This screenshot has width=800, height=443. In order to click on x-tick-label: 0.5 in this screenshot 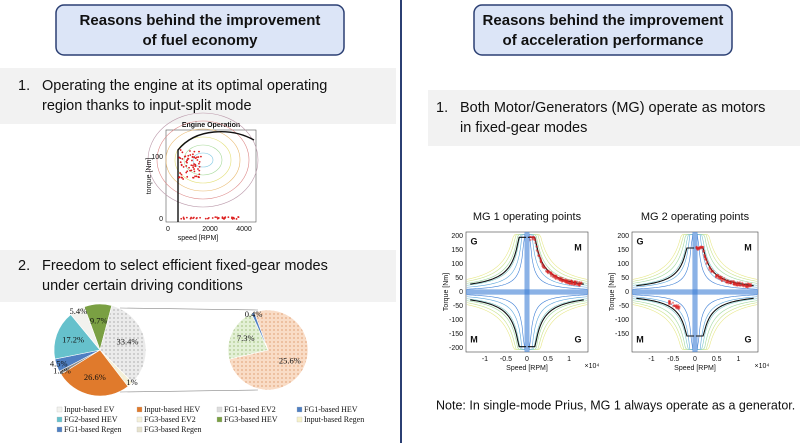, I will do `click(717, 359)`.